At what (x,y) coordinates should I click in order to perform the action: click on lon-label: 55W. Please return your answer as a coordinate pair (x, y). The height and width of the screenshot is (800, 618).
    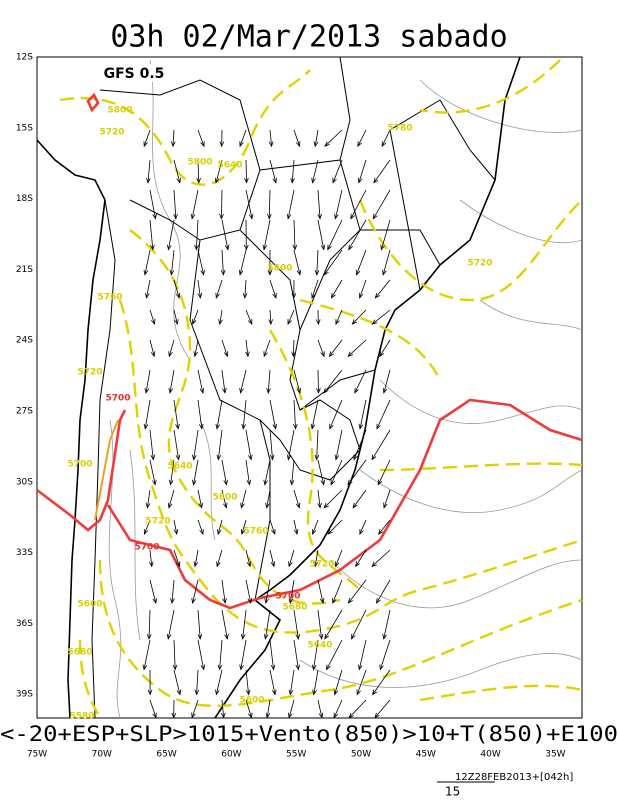
    Looking at the image, I should click on (296, 755).